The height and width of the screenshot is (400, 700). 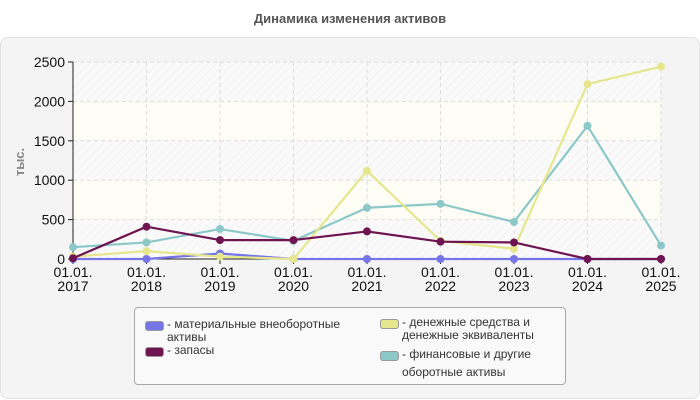 I want to click on svg-text: 2500, so click(x=49, y=62).